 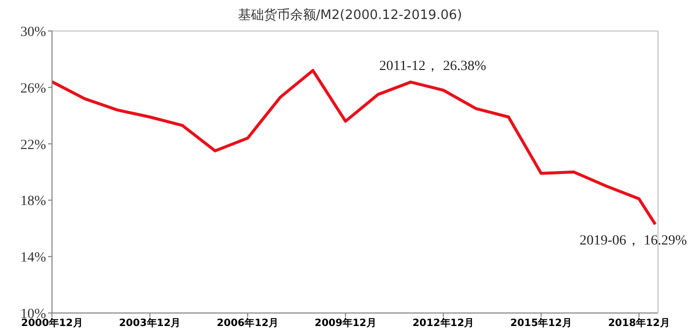 What do you see at coordinates (350, 16) in the screenshot?
I see `chart-title: 基础货币余额/M2(2000.12-2019.06)` at bounding box center [350, 16].